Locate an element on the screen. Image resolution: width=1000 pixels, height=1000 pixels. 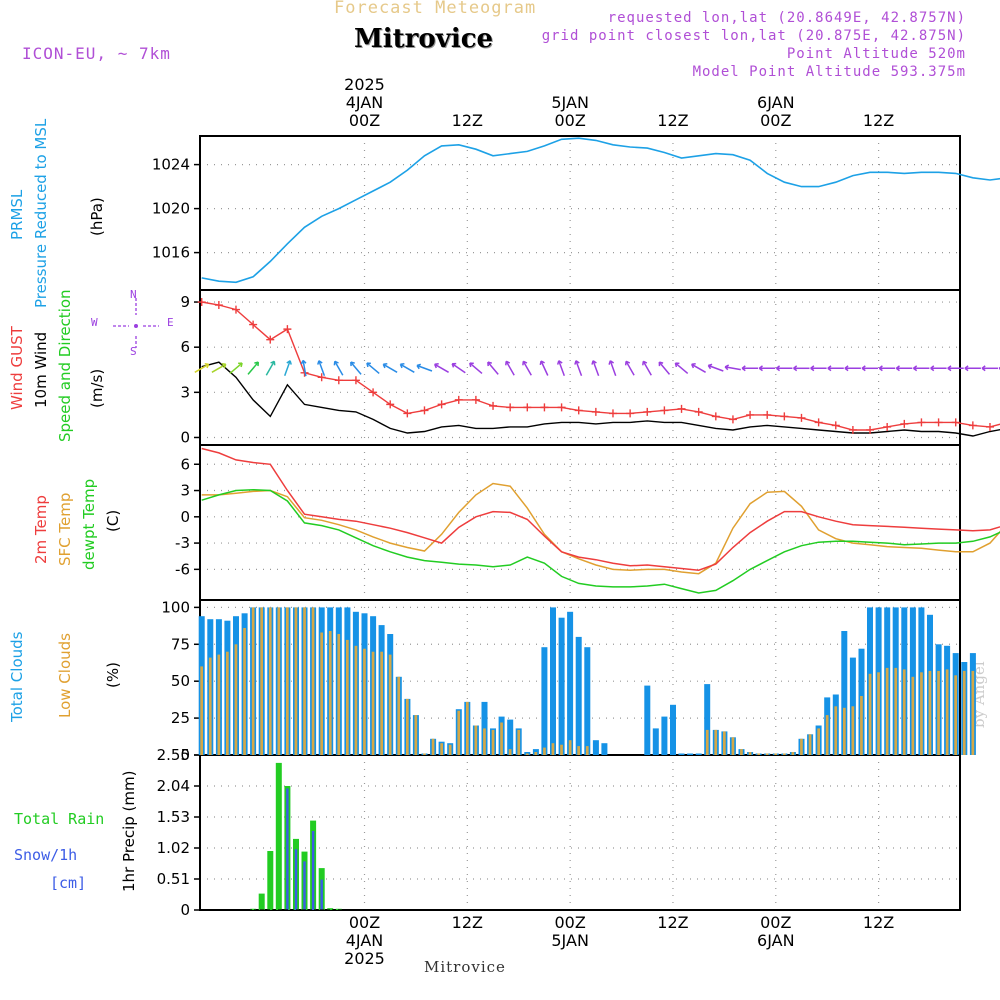
wind-ytick-label: 9 is located at coordinates (185, 302).